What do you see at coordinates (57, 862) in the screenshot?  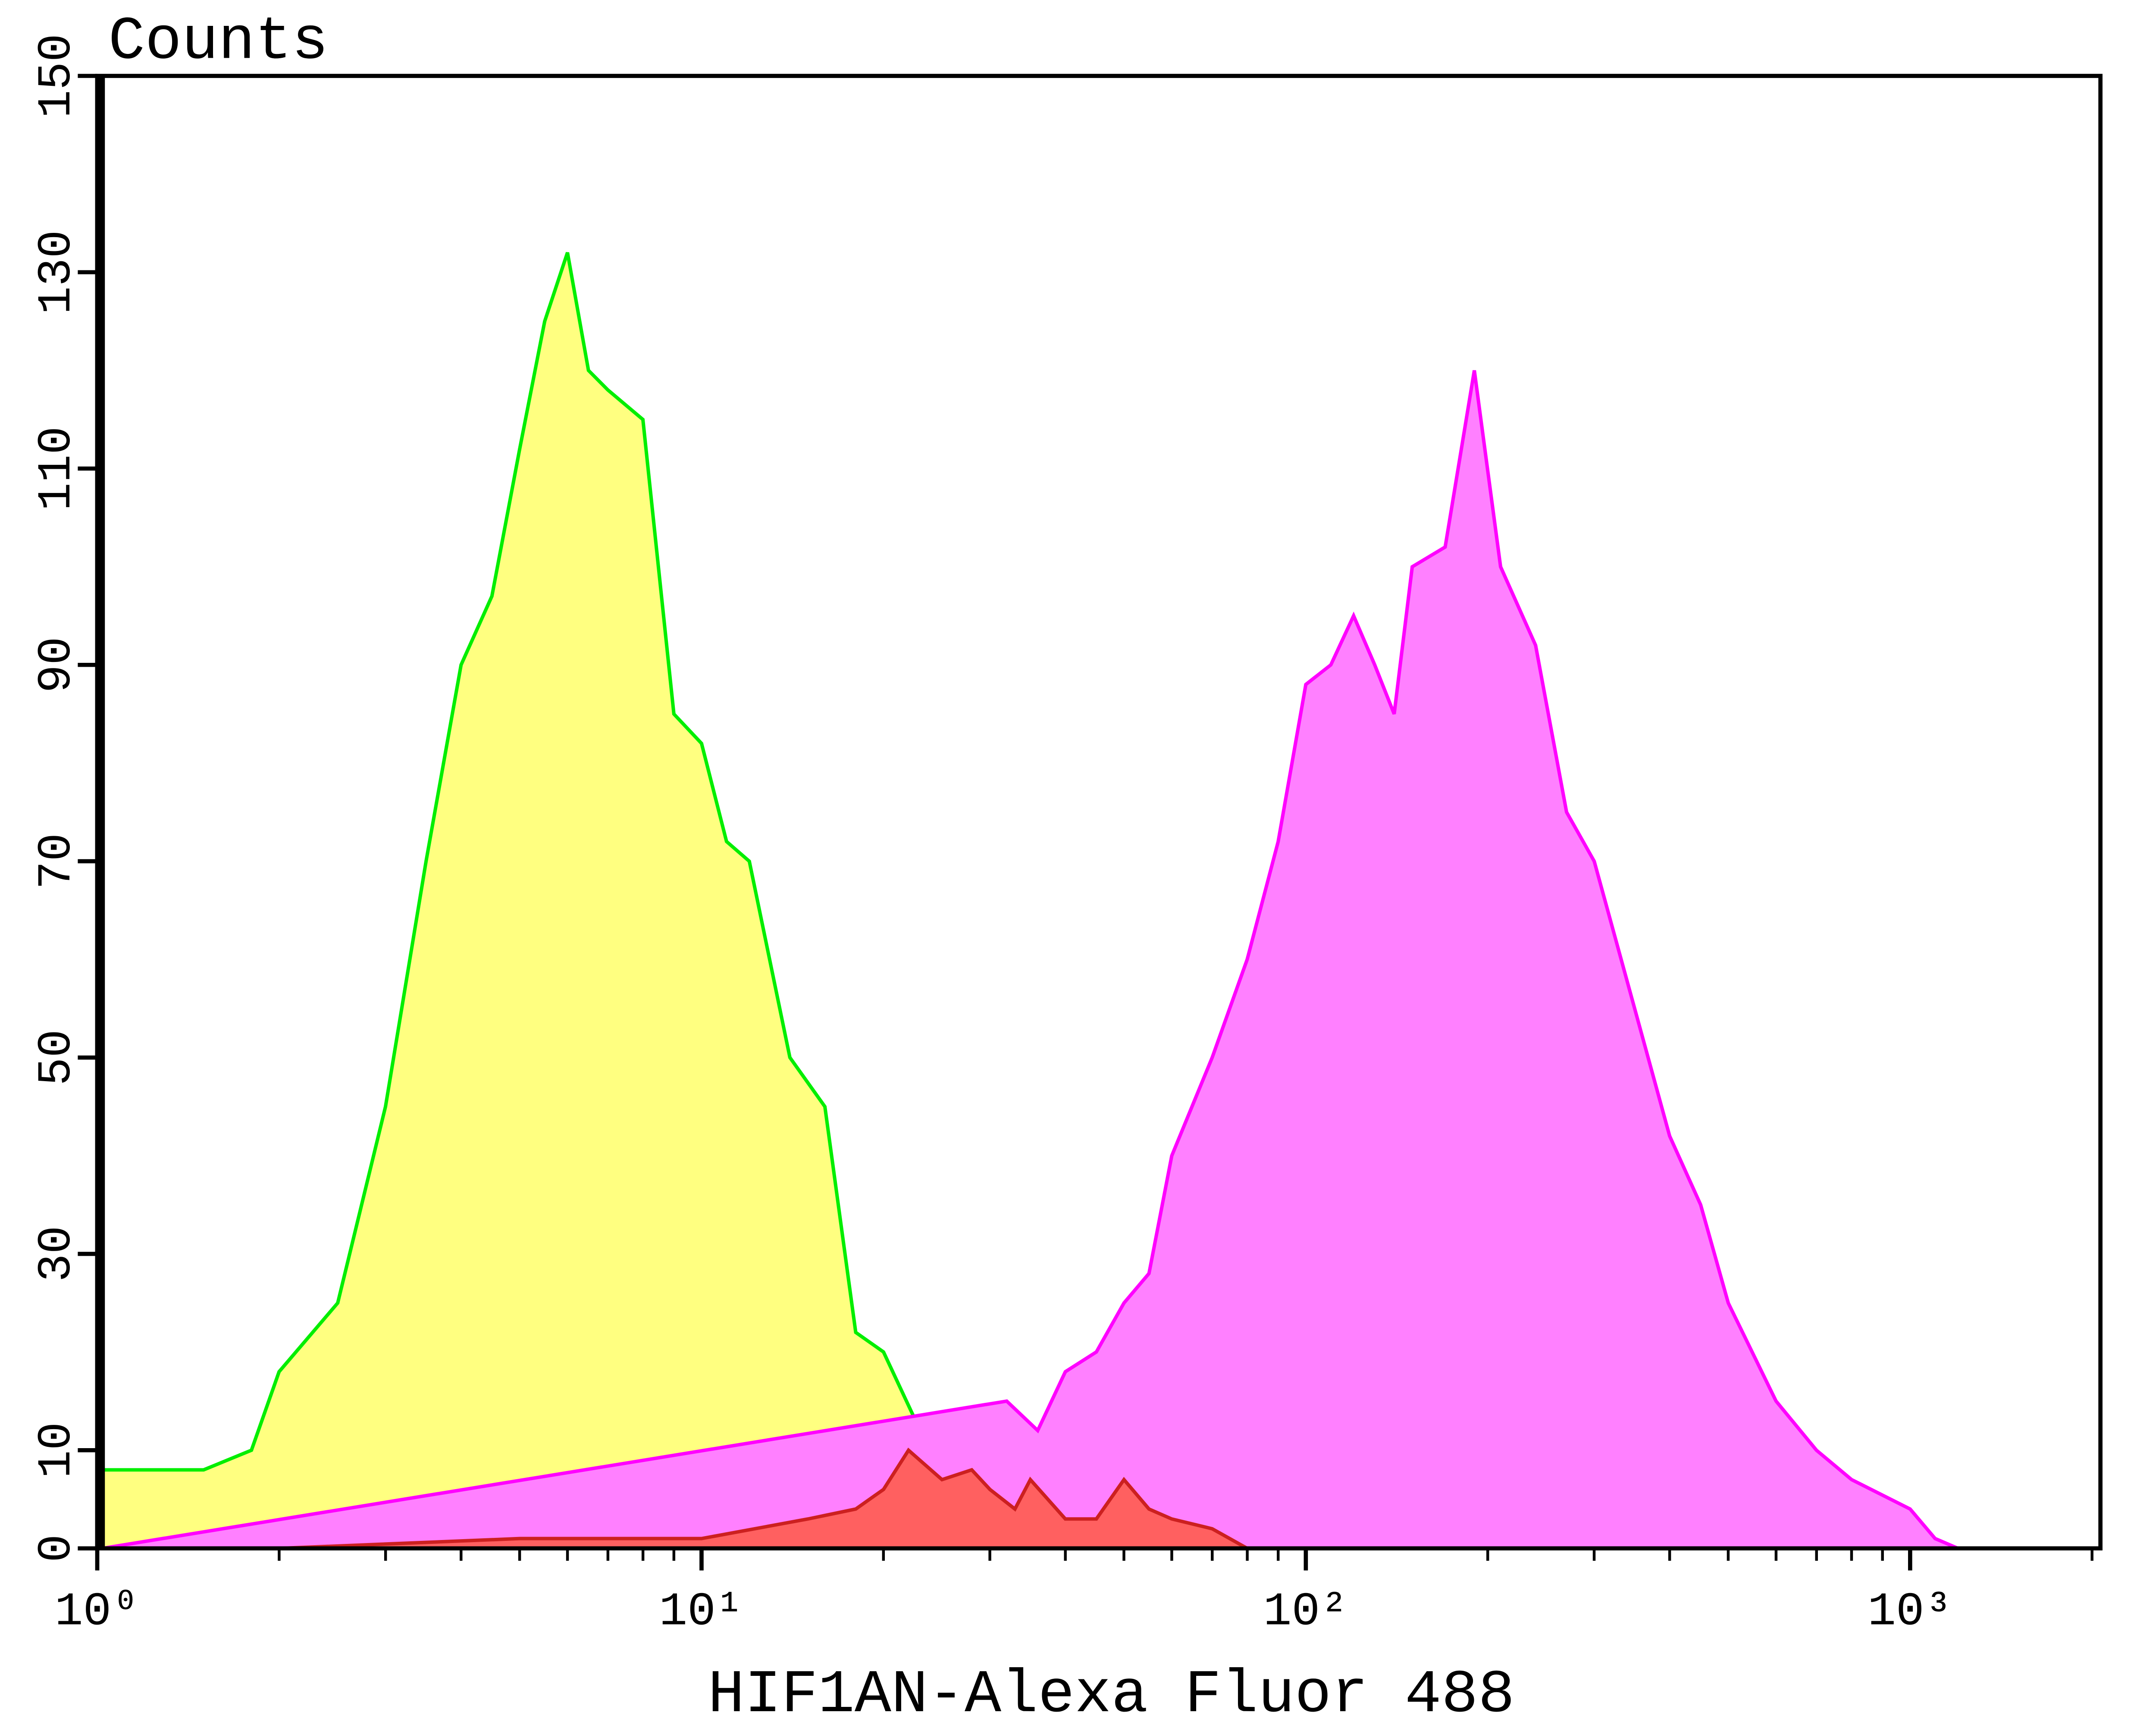 I see `y-tick-label: 70` at bounding box center [57, 862].